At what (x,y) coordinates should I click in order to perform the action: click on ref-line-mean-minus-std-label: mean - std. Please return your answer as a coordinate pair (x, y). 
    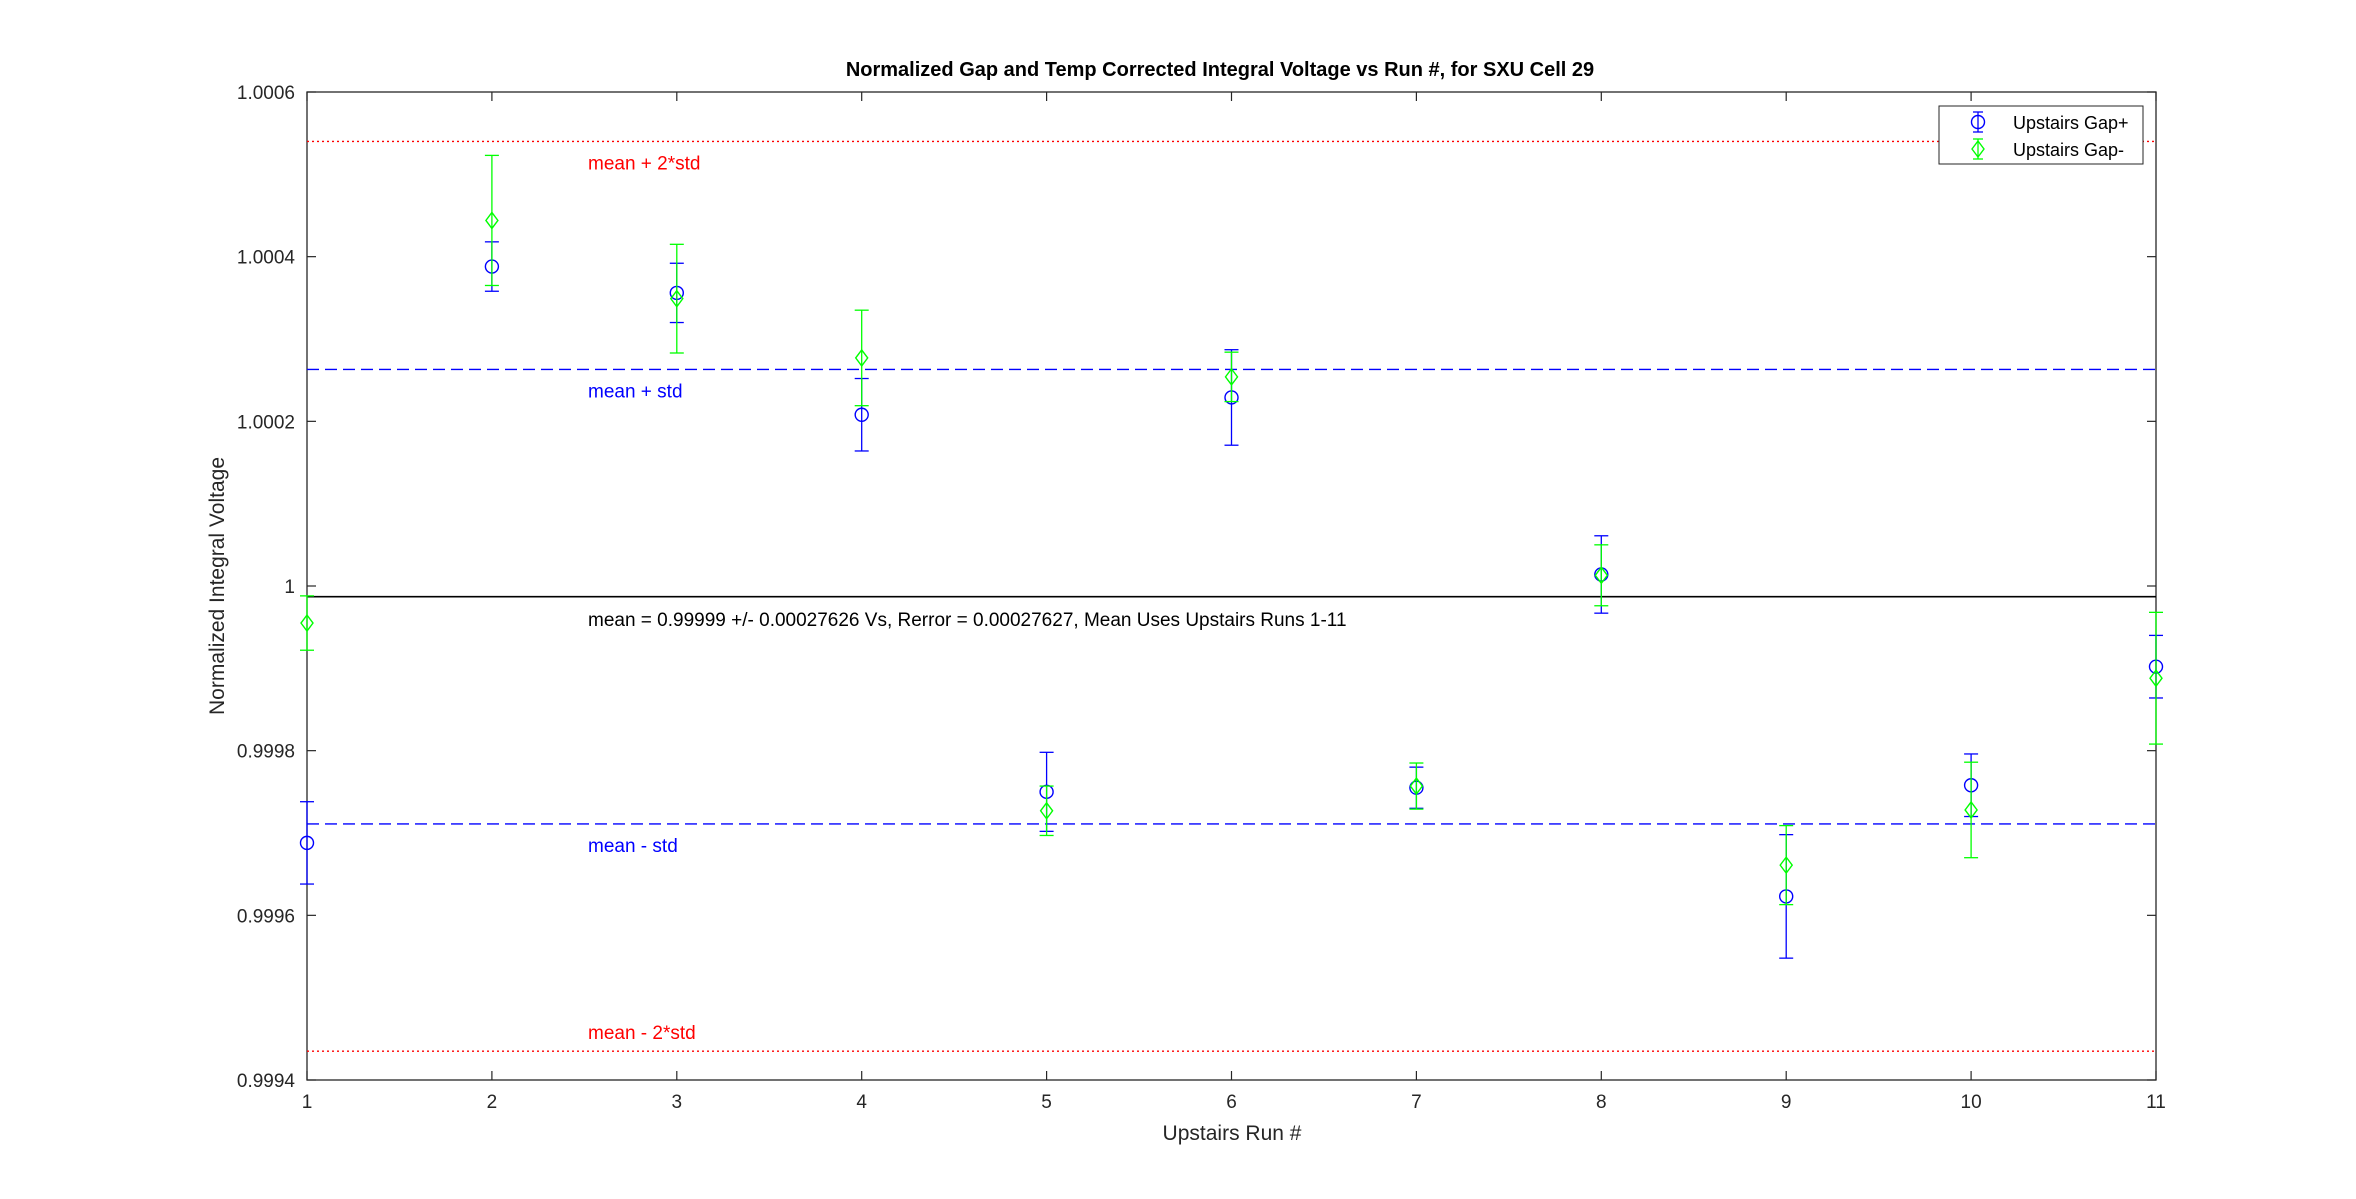
    Looking at the image, I should click on (633, 846).